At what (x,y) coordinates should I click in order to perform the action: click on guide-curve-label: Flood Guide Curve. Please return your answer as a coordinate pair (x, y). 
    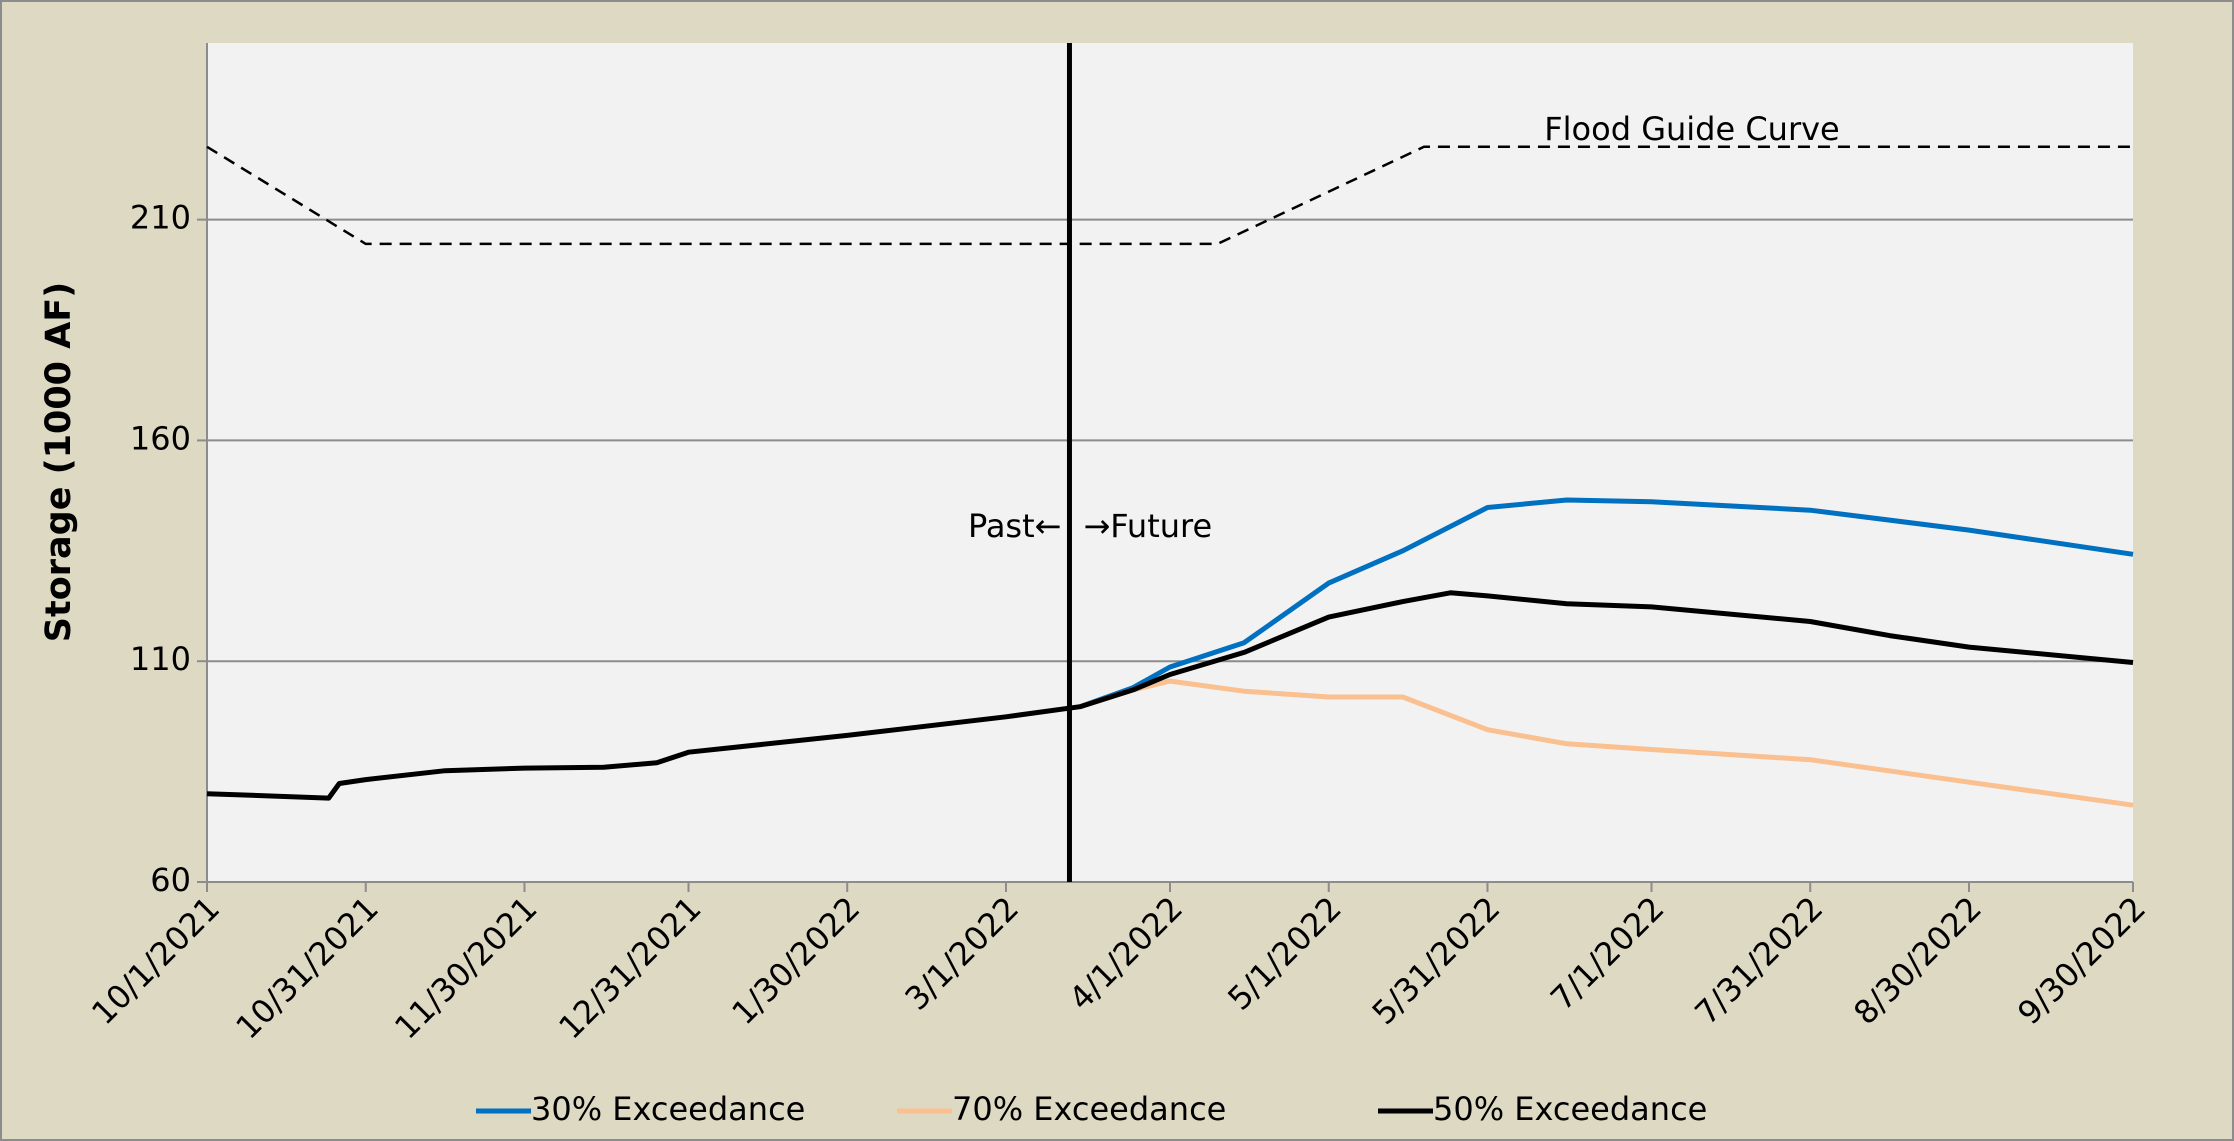
    Looking at the image, I should click on (1691, 129).